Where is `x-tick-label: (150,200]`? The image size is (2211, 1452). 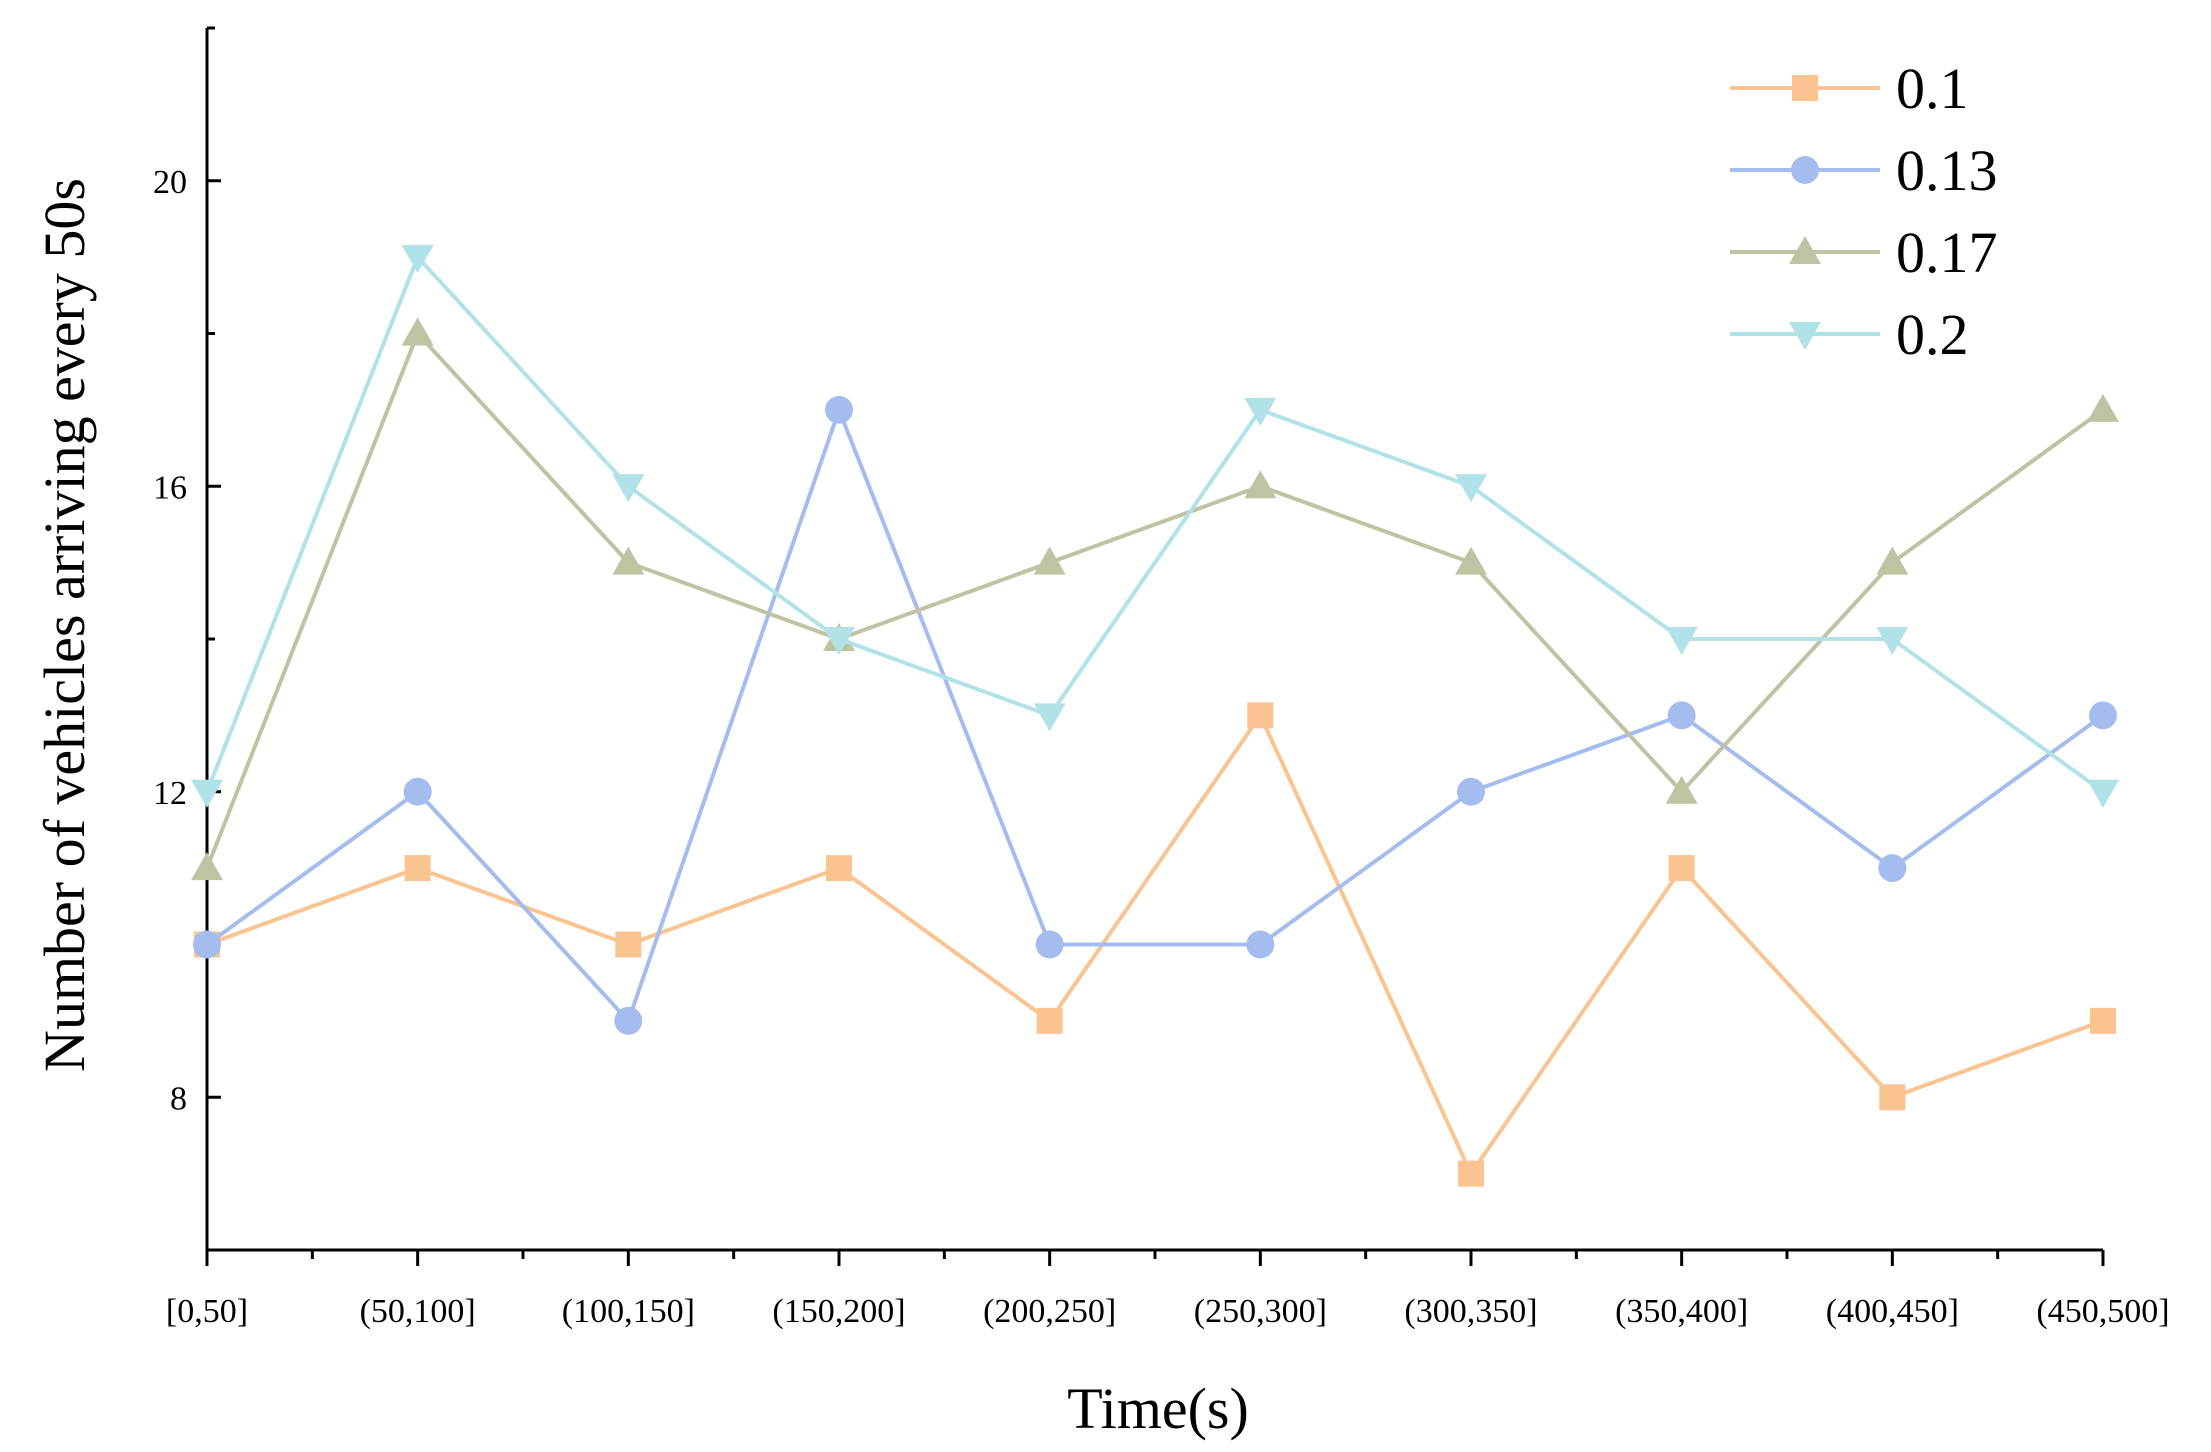 x-tick-label: (150,200] is located at coordinates (838, 1311).